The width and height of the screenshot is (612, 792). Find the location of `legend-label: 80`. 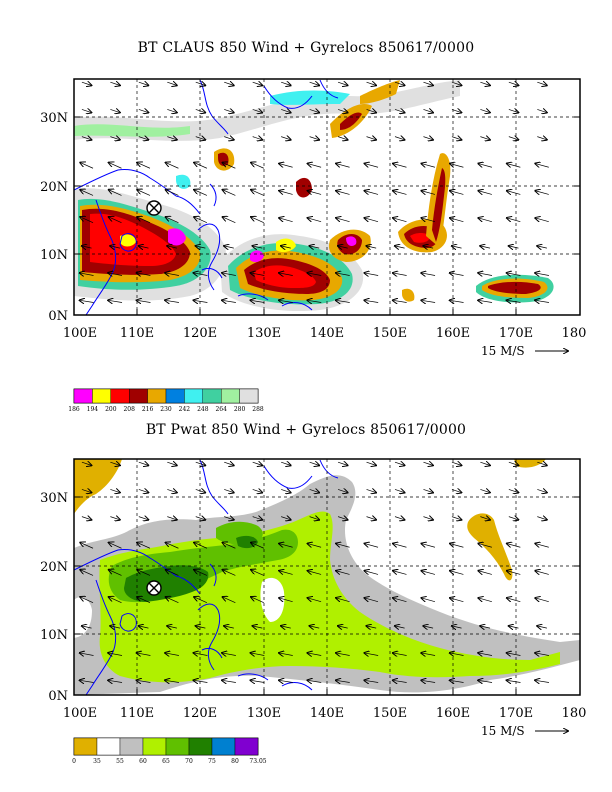

legend-label: 80 is located at coordinates (235, 761).